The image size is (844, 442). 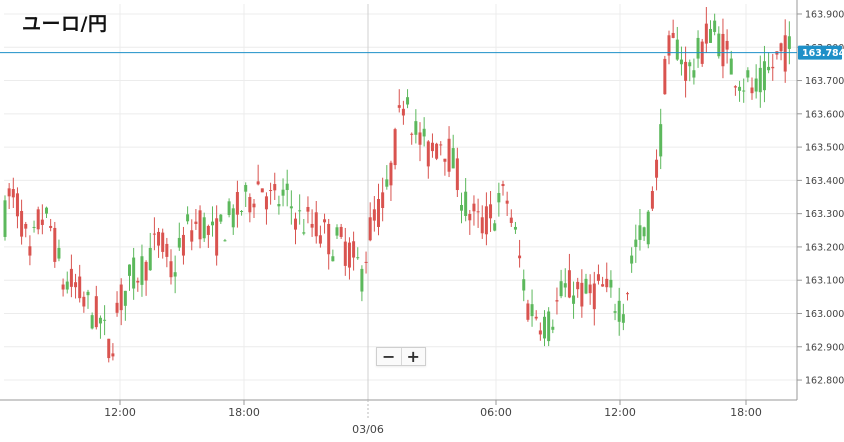 I want to click on current-price-line: 163.784, so click(x=422, y=52).